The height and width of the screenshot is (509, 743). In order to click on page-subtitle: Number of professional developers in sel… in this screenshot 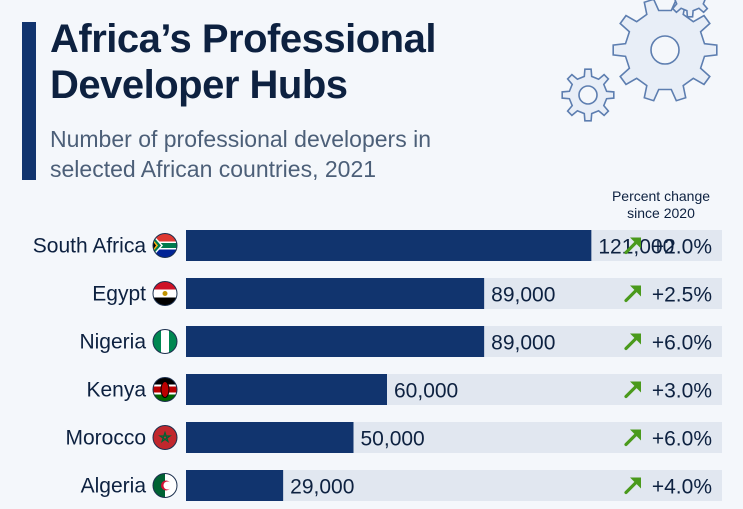, I will do `click(240, 154)`.